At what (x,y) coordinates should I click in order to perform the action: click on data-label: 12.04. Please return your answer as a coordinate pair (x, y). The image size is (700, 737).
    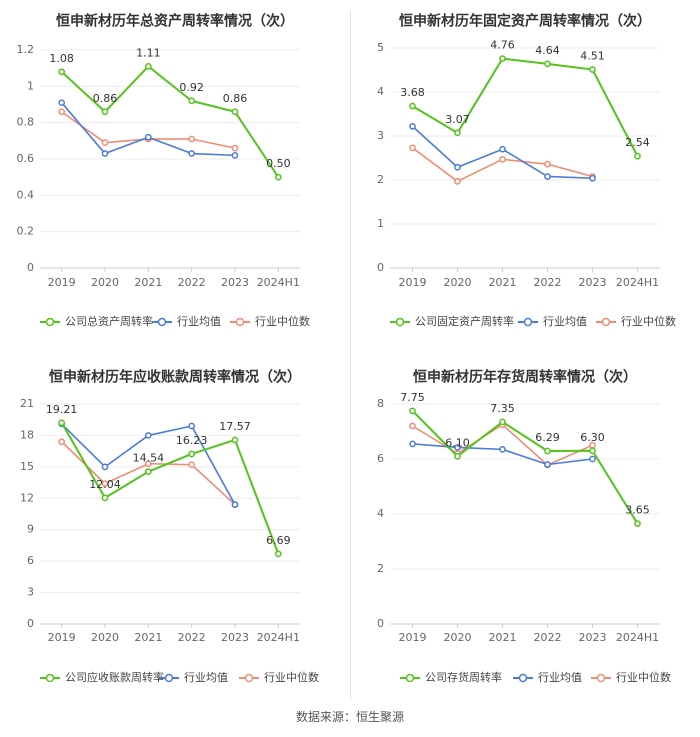
    Looking at the image, I should click on (105, 484).